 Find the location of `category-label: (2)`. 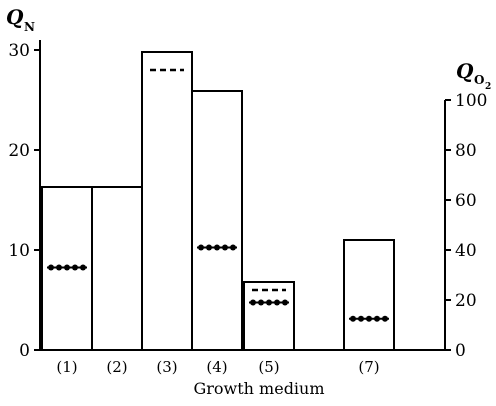

category-label: (2) is located at coordinates (116, 367).